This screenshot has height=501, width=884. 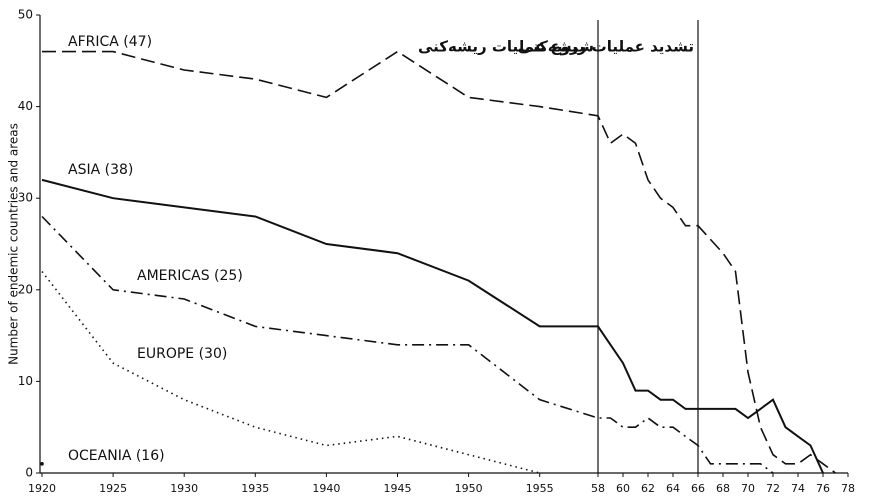 I want to click on x-tick-label: 74, so click(x=798, y=488).